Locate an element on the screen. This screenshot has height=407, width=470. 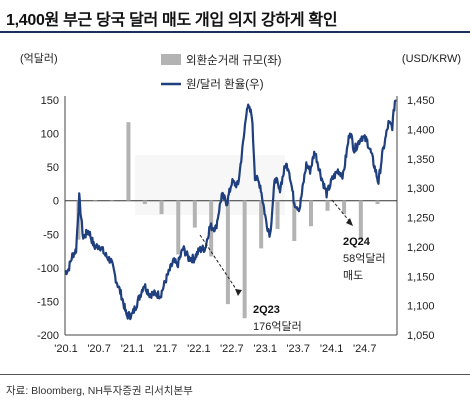
bar-23Q4 is located at coordinates (327, 205).